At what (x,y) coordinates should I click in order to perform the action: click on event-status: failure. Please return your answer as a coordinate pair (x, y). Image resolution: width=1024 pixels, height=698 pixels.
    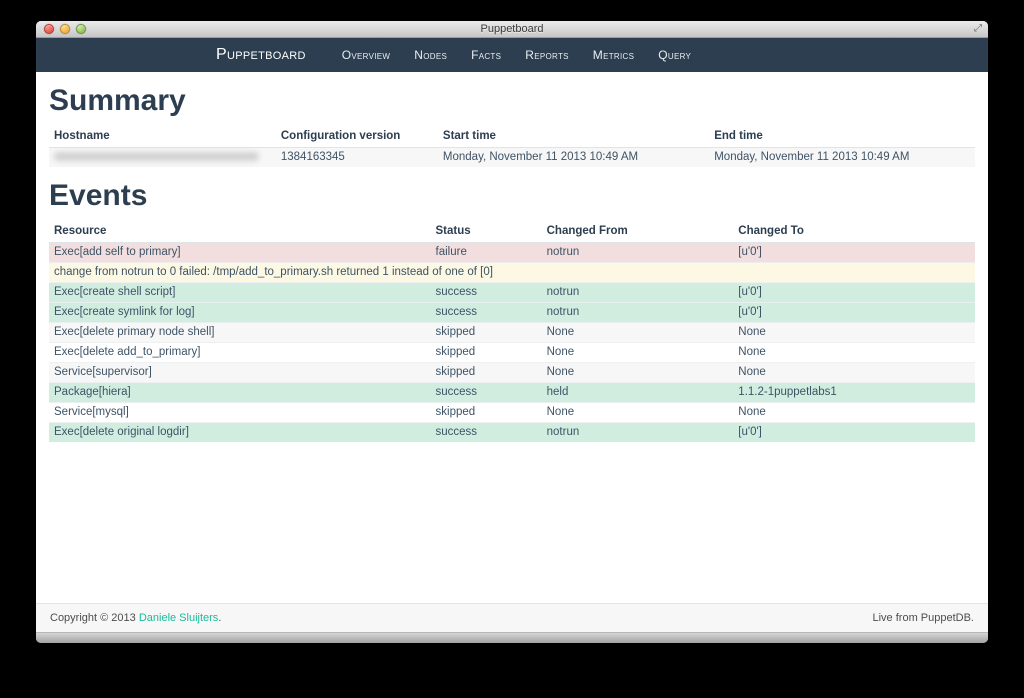
    Looking at the image, I should click on (486, 252).